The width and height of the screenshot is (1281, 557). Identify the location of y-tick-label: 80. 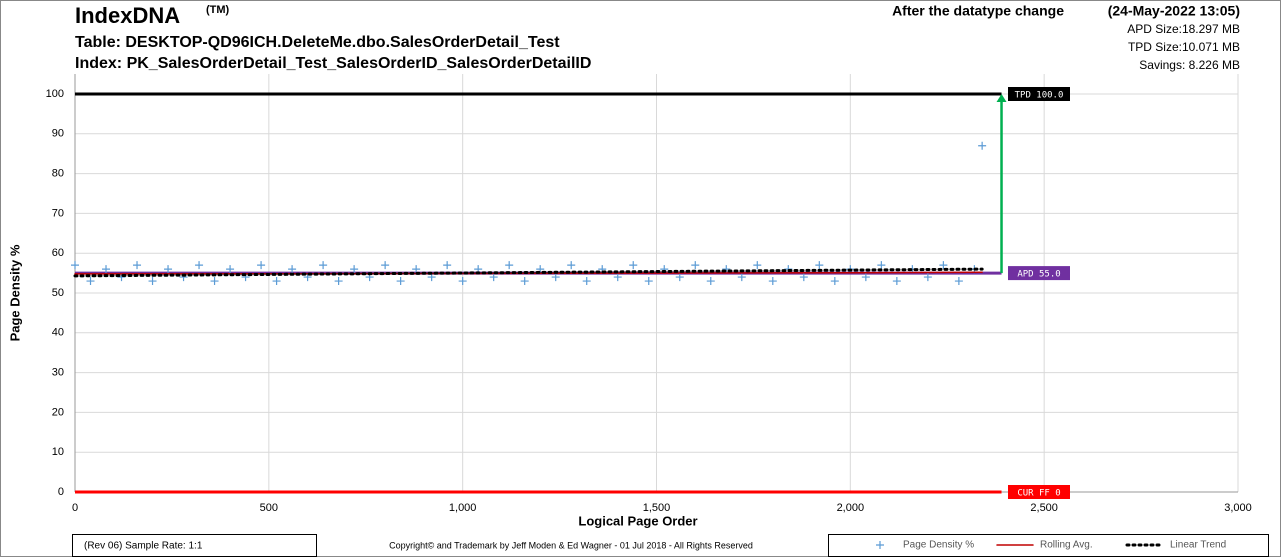
(58, 174).